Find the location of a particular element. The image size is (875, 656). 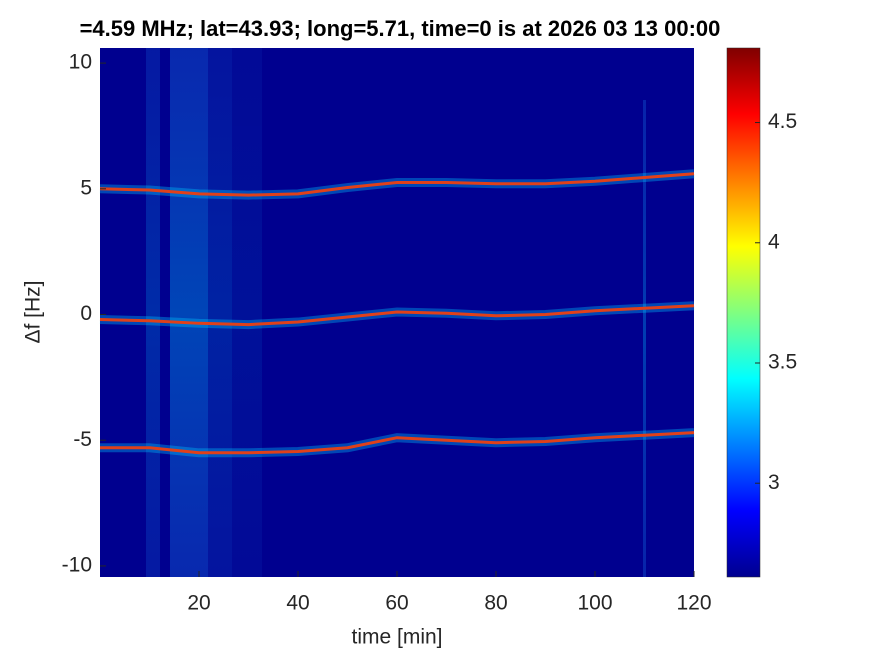

y-tick-label: 5 is located at coordinates (86, 187).